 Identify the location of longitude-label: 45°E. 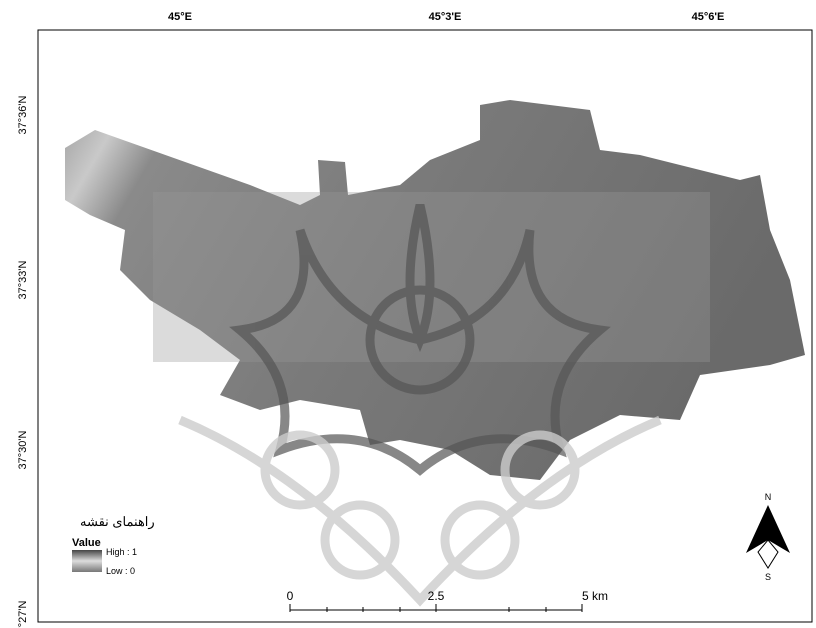
(180, 17).